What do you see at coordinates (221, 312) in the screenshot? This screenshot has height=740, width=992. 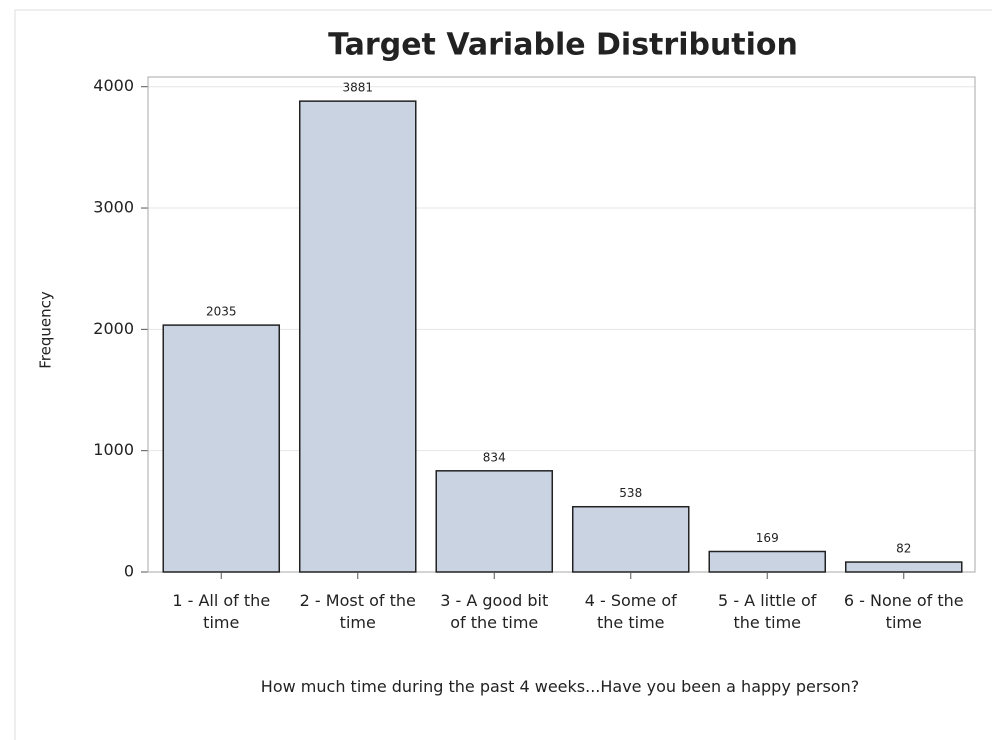 I see `value-label: 2035` at bounding box center [221, 312].